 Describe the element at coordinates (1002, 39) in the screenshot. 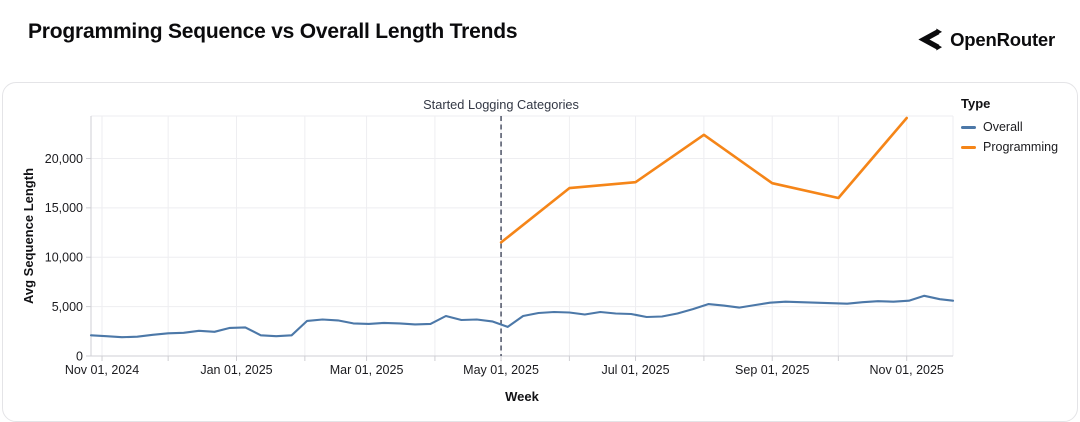

I see `brand-name: OpenRouter` at that location.